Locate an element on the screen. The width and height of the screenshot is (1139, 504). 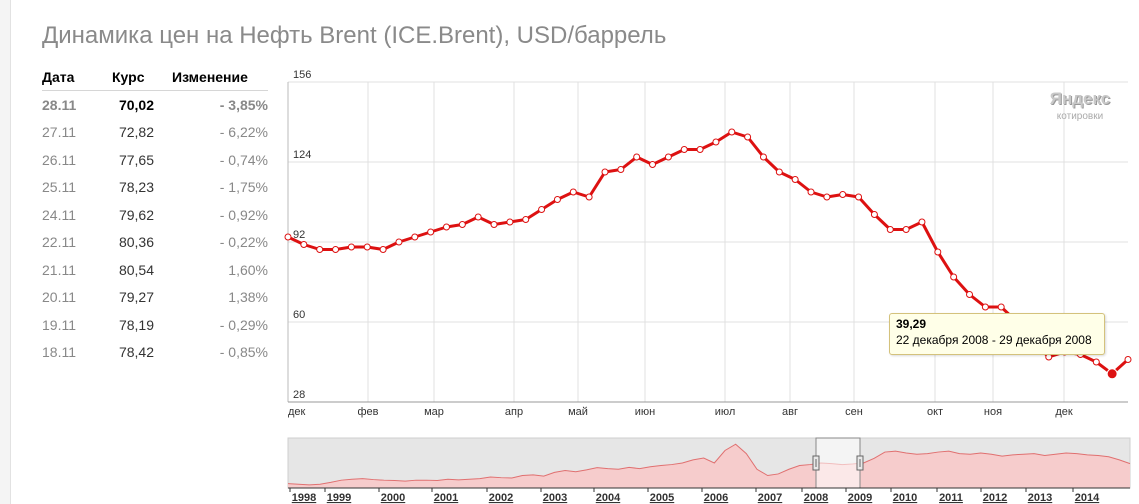
overview-year-label: 2004 is located at coordinates (608, 498).